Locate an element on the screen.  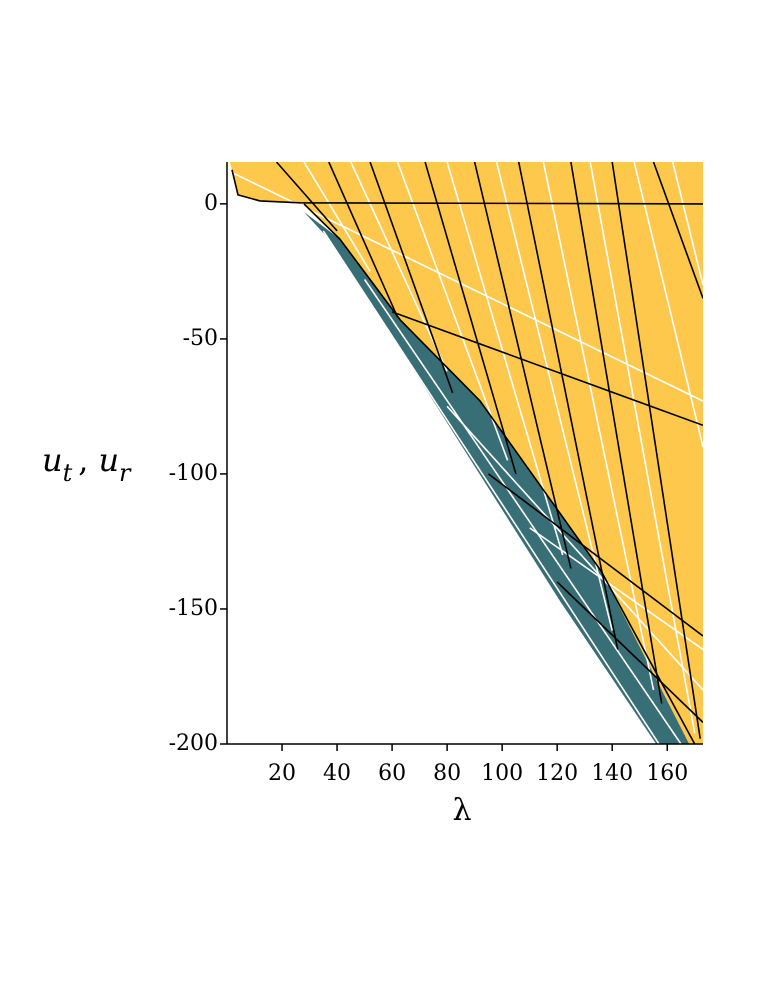
x-axis-label: λ is located at coordinates (461, 810).